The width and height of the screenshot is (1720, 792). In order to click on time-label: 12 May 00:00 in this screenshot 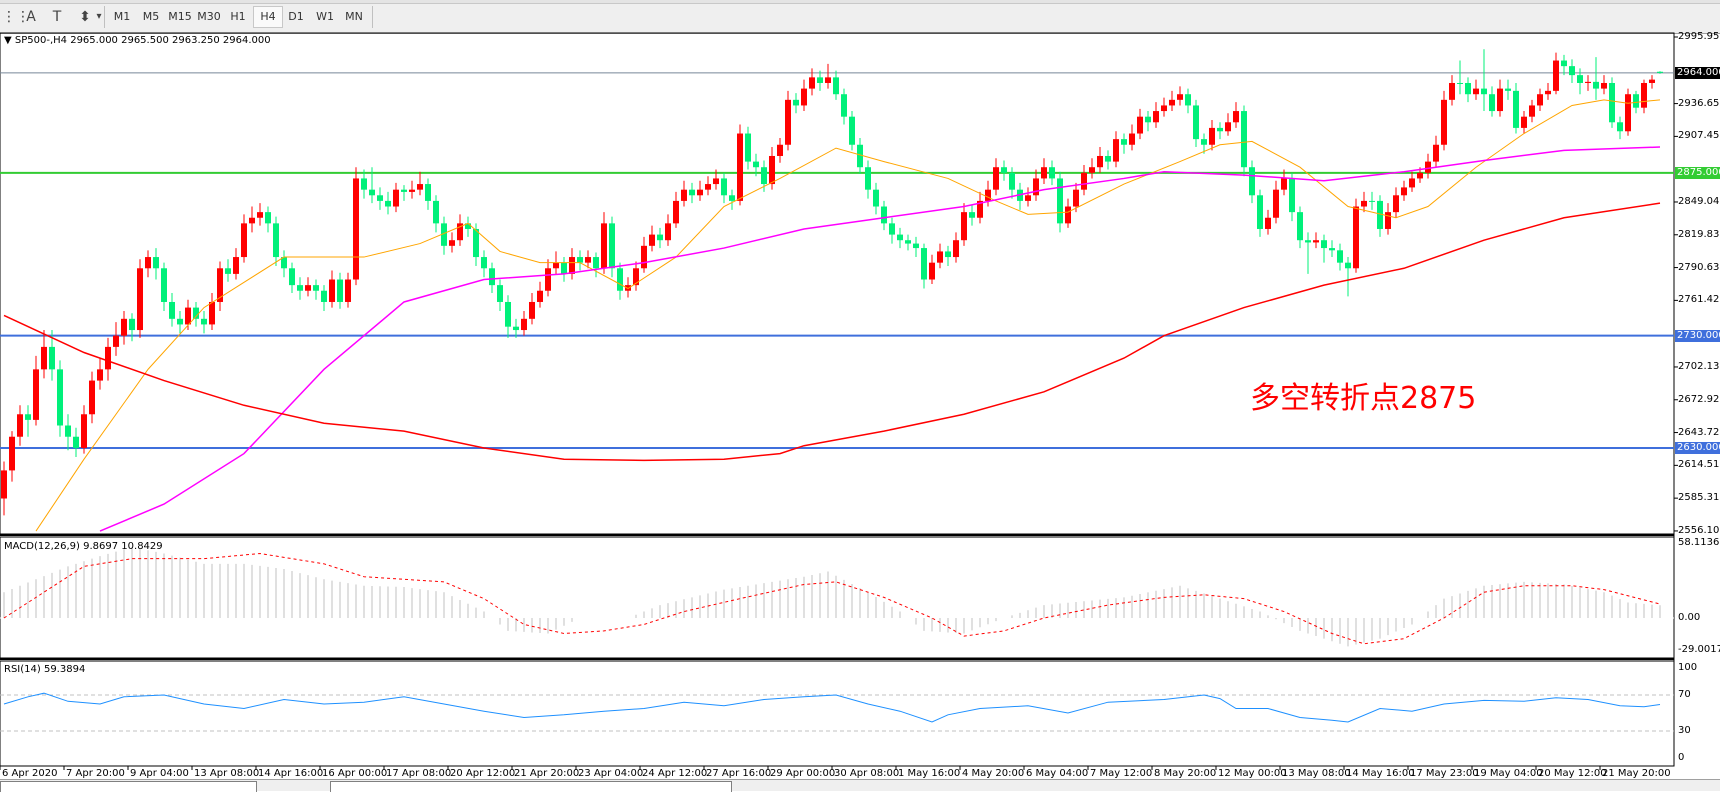, I will do `click(1252, 773)`.